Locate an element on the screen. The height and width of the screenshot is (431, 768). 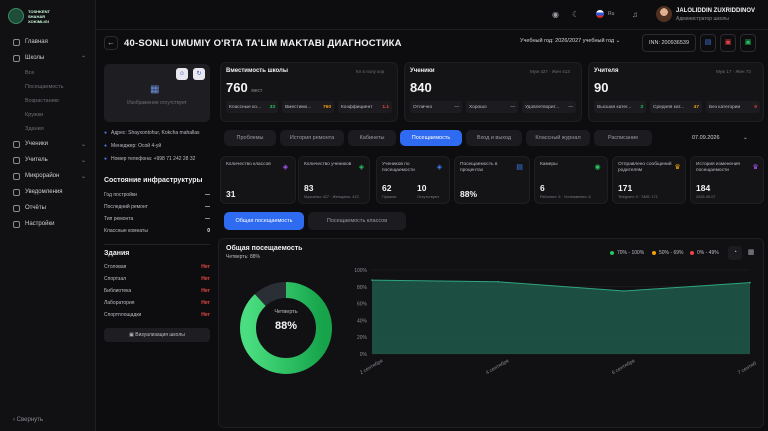
chip-value: 760 is located at coordinates (326, 107).